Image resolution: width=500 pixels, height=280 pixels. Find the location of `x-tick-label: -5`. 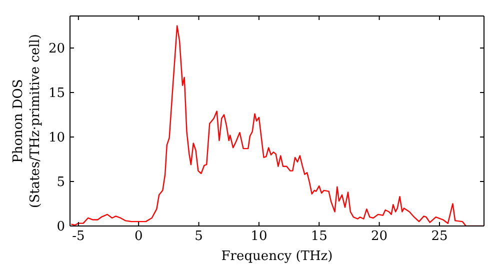

x-tick-label: -5 is located at coordinates (78, 236).